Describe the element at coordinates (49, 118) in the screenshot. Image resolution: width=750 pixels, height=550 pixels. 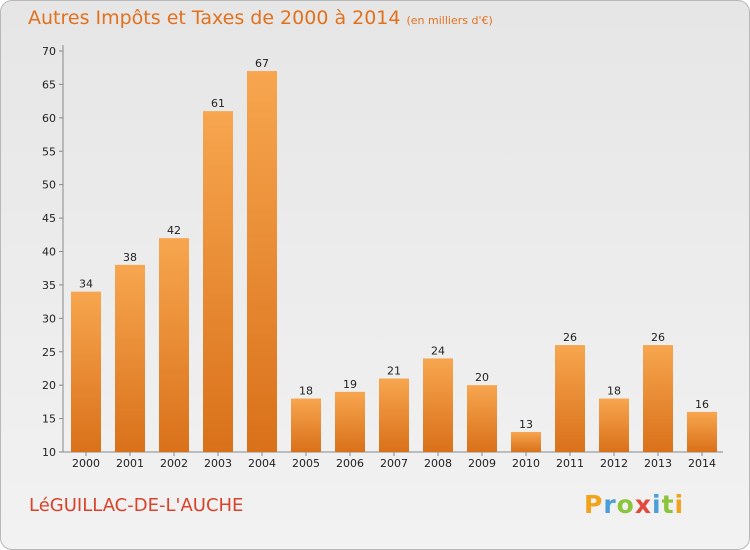
I see `y-tick-label: 60` at that location.